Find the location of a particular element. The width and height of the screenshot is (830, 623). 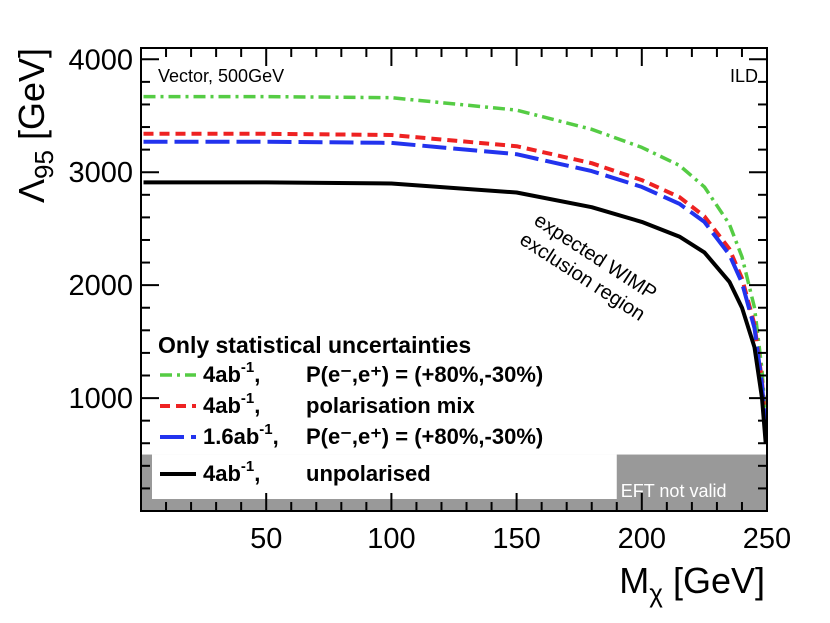

x-tick-label: 100 is located at coordinates (391, 539).